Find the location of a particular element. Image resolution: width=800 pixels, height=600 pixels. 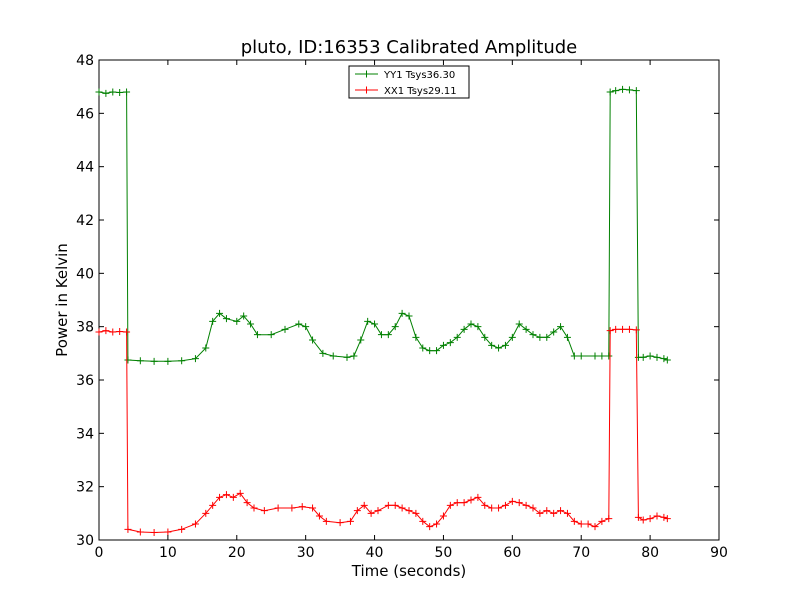

legend-marker is located at coordinates (366, 74).